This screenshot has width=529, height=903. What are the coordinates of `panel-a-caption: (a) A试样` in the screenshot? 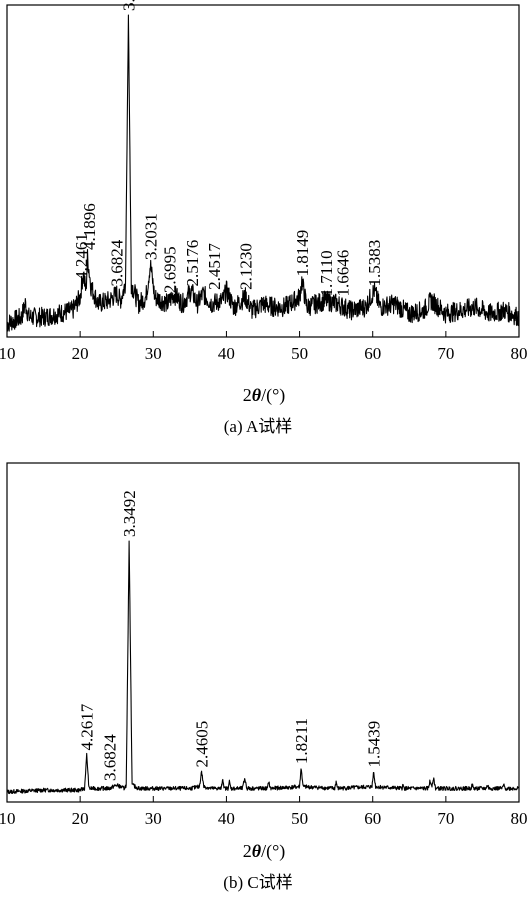 It's located at (258, 426).